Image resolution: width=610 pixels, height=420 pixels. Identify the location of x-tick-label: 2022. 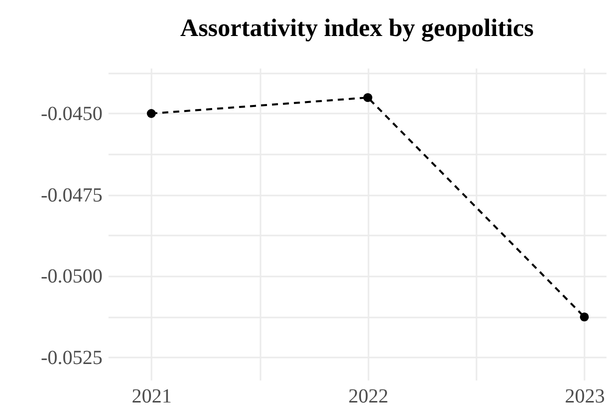
(368, 397).